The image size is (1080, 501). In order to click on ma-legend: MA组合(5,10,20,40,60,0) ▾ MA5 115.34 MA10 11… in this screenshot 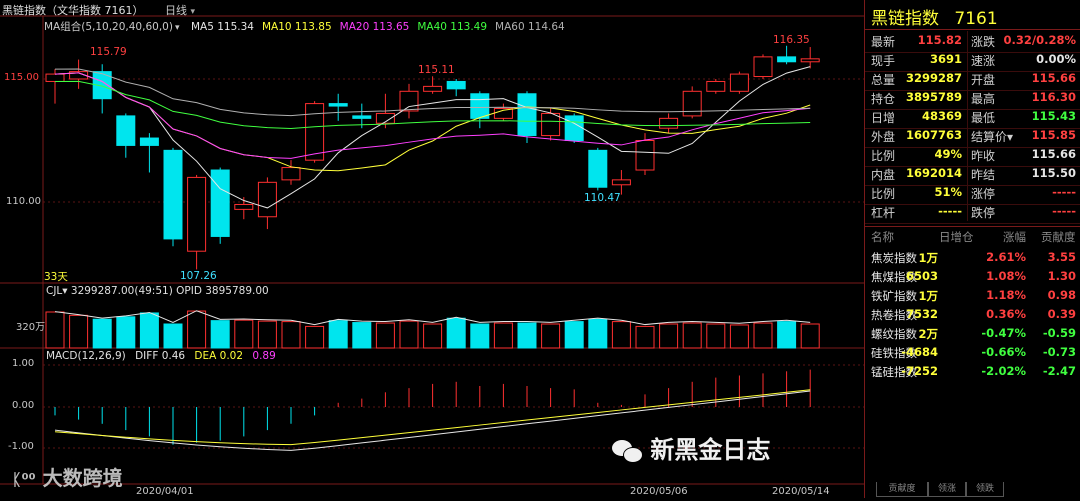, I will do `click(308, 26)`.